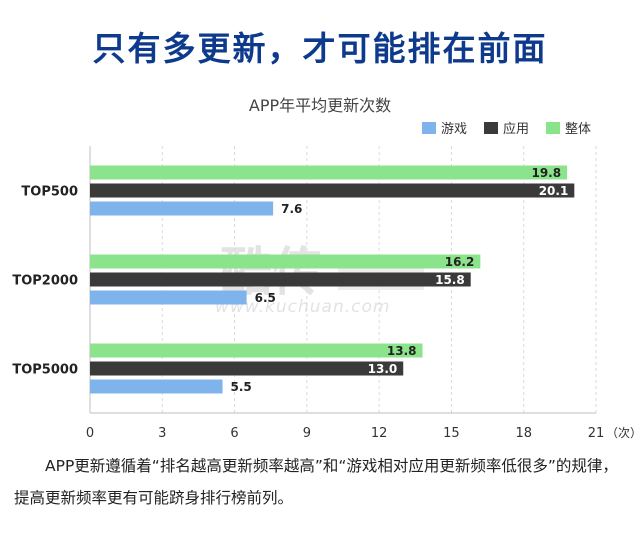 Image resolution: width=640 pixels, height=552 pixels. Describe the element at coordinates (379, 433) in the screenshot. I see `x-tick-label: 12` at that location.